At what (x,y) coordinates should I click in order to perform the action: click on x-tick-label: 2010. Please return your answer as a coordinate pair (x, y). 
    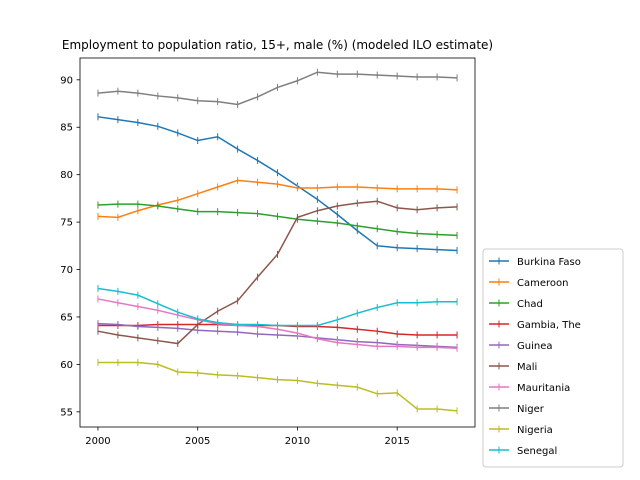
    Looking at the image, I should click on (297, 441).